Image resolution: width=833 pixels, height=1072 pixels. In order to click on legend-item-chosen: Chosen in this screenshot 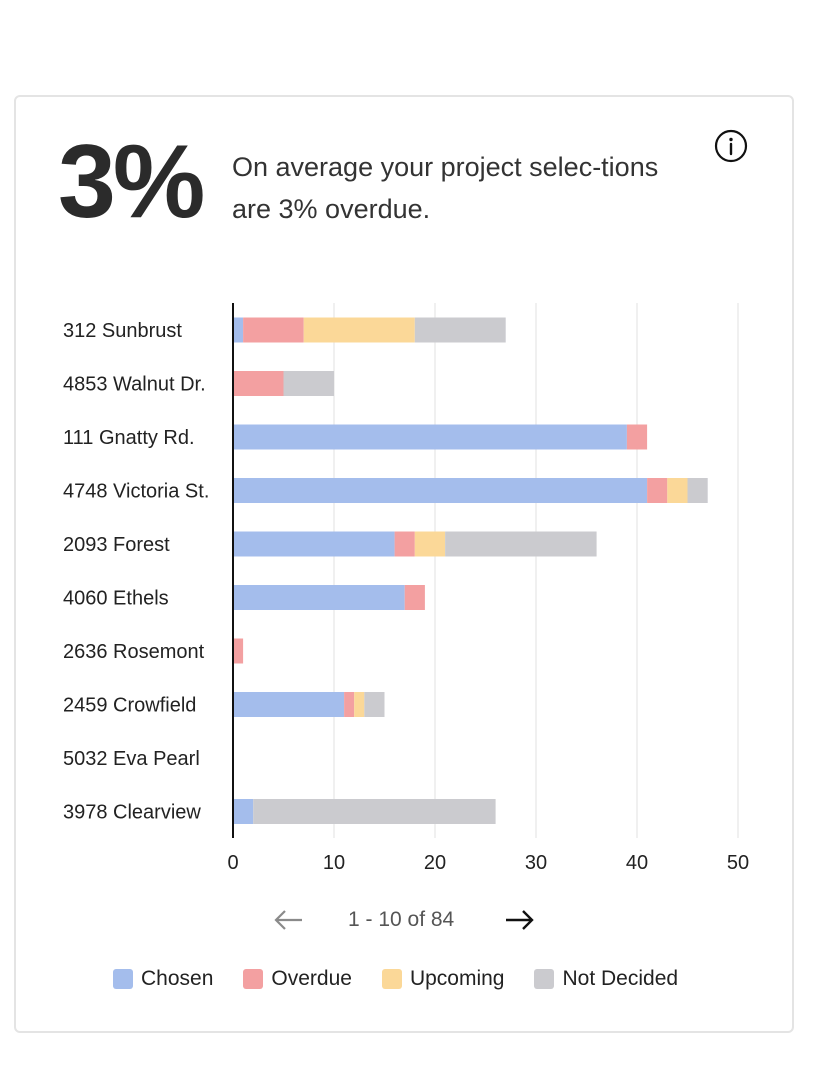, I will do `click(163, 979)`.